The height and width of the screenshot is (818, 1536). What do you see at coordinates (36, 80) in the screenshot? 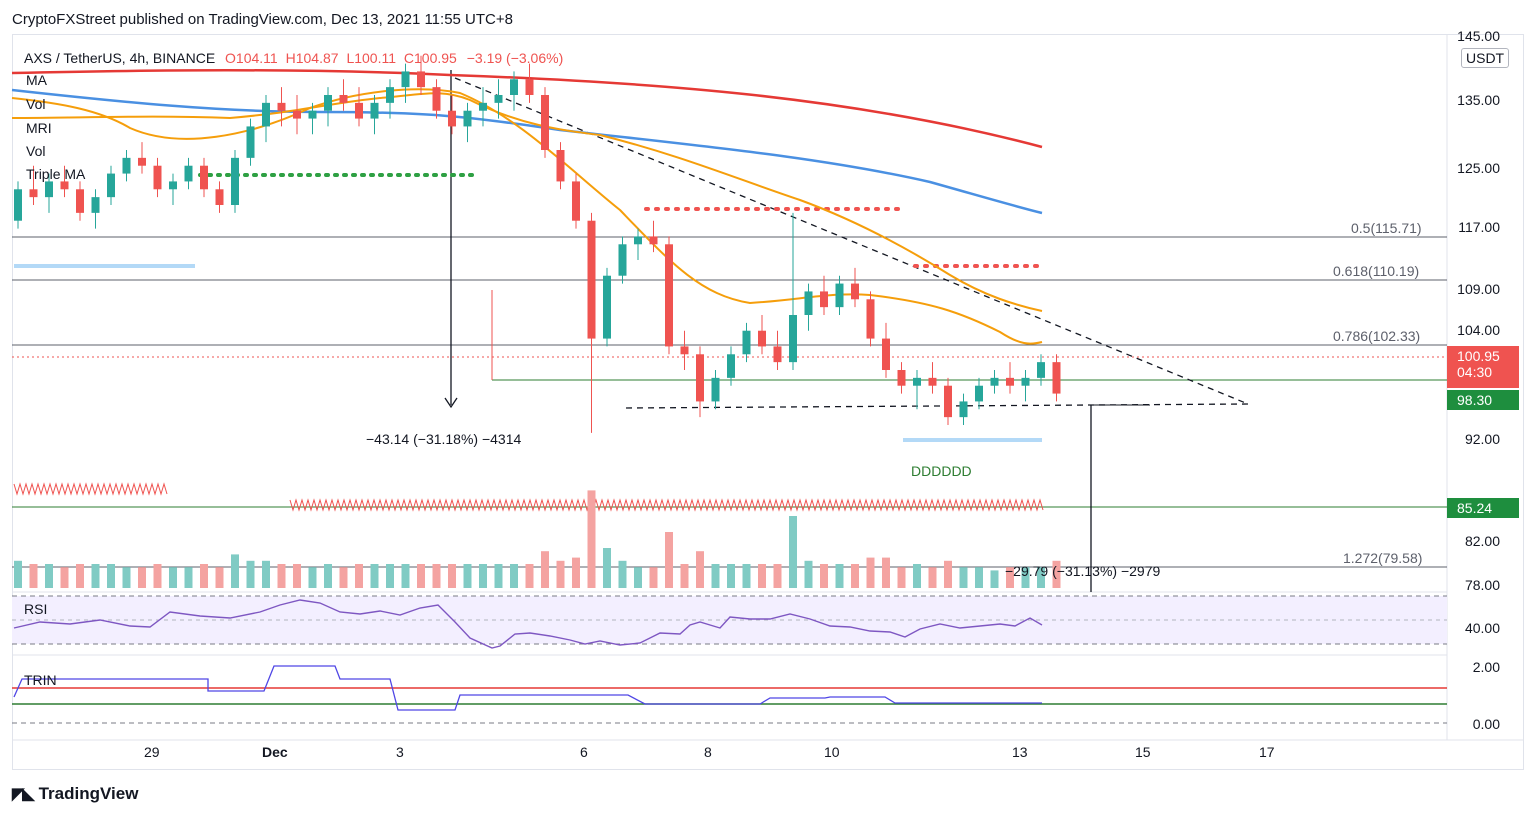
I see `indicator-ma: MA` at bounding box center [36, 80].